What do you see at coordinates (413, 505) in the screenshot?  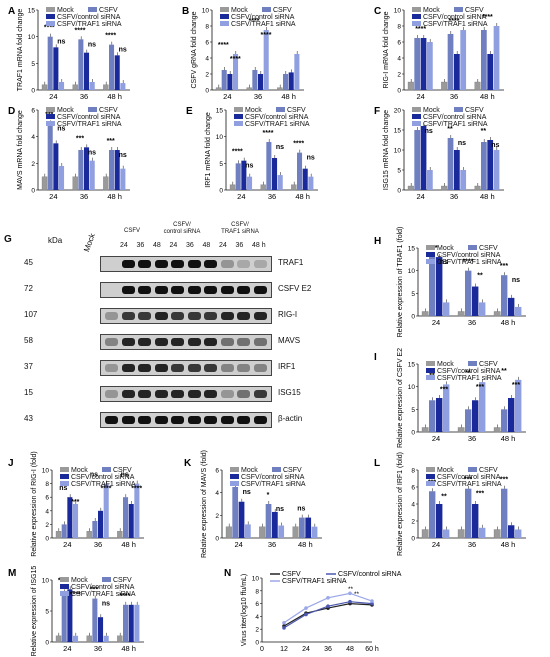 I see `y-tick-label-l: 4` at bounding box center [413, 505].